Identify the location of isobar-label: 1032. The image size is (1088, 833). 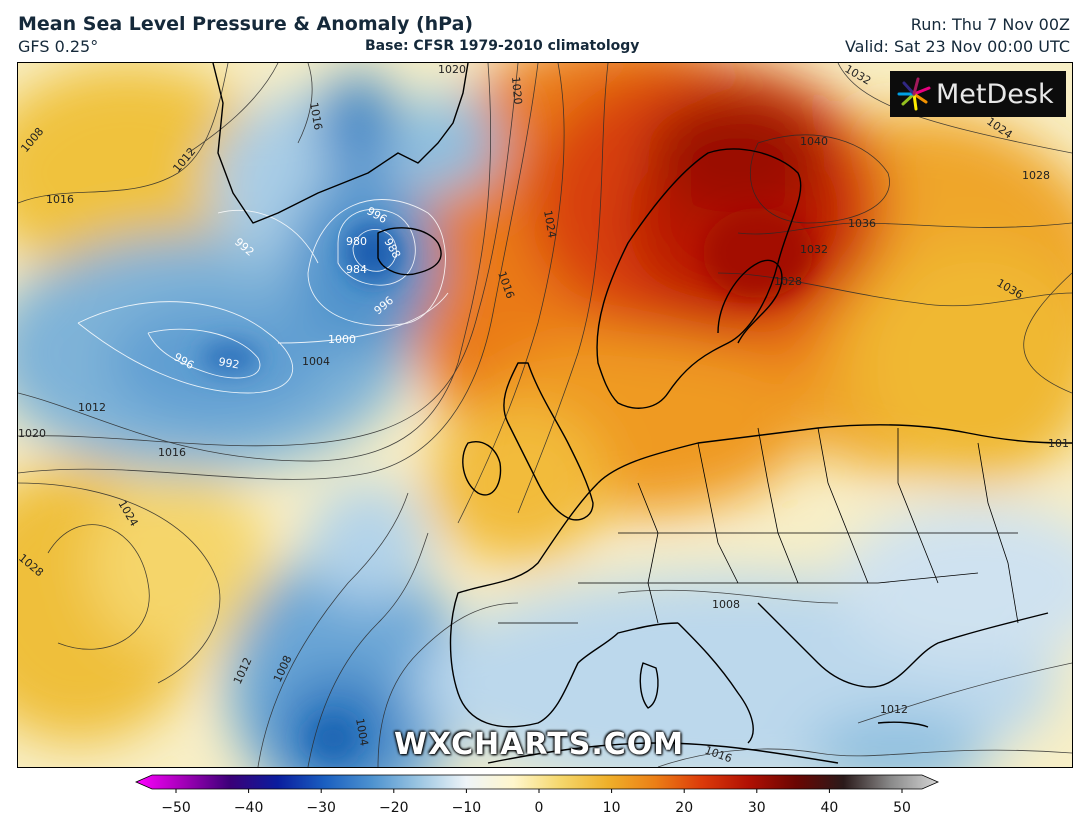
(814, 249).